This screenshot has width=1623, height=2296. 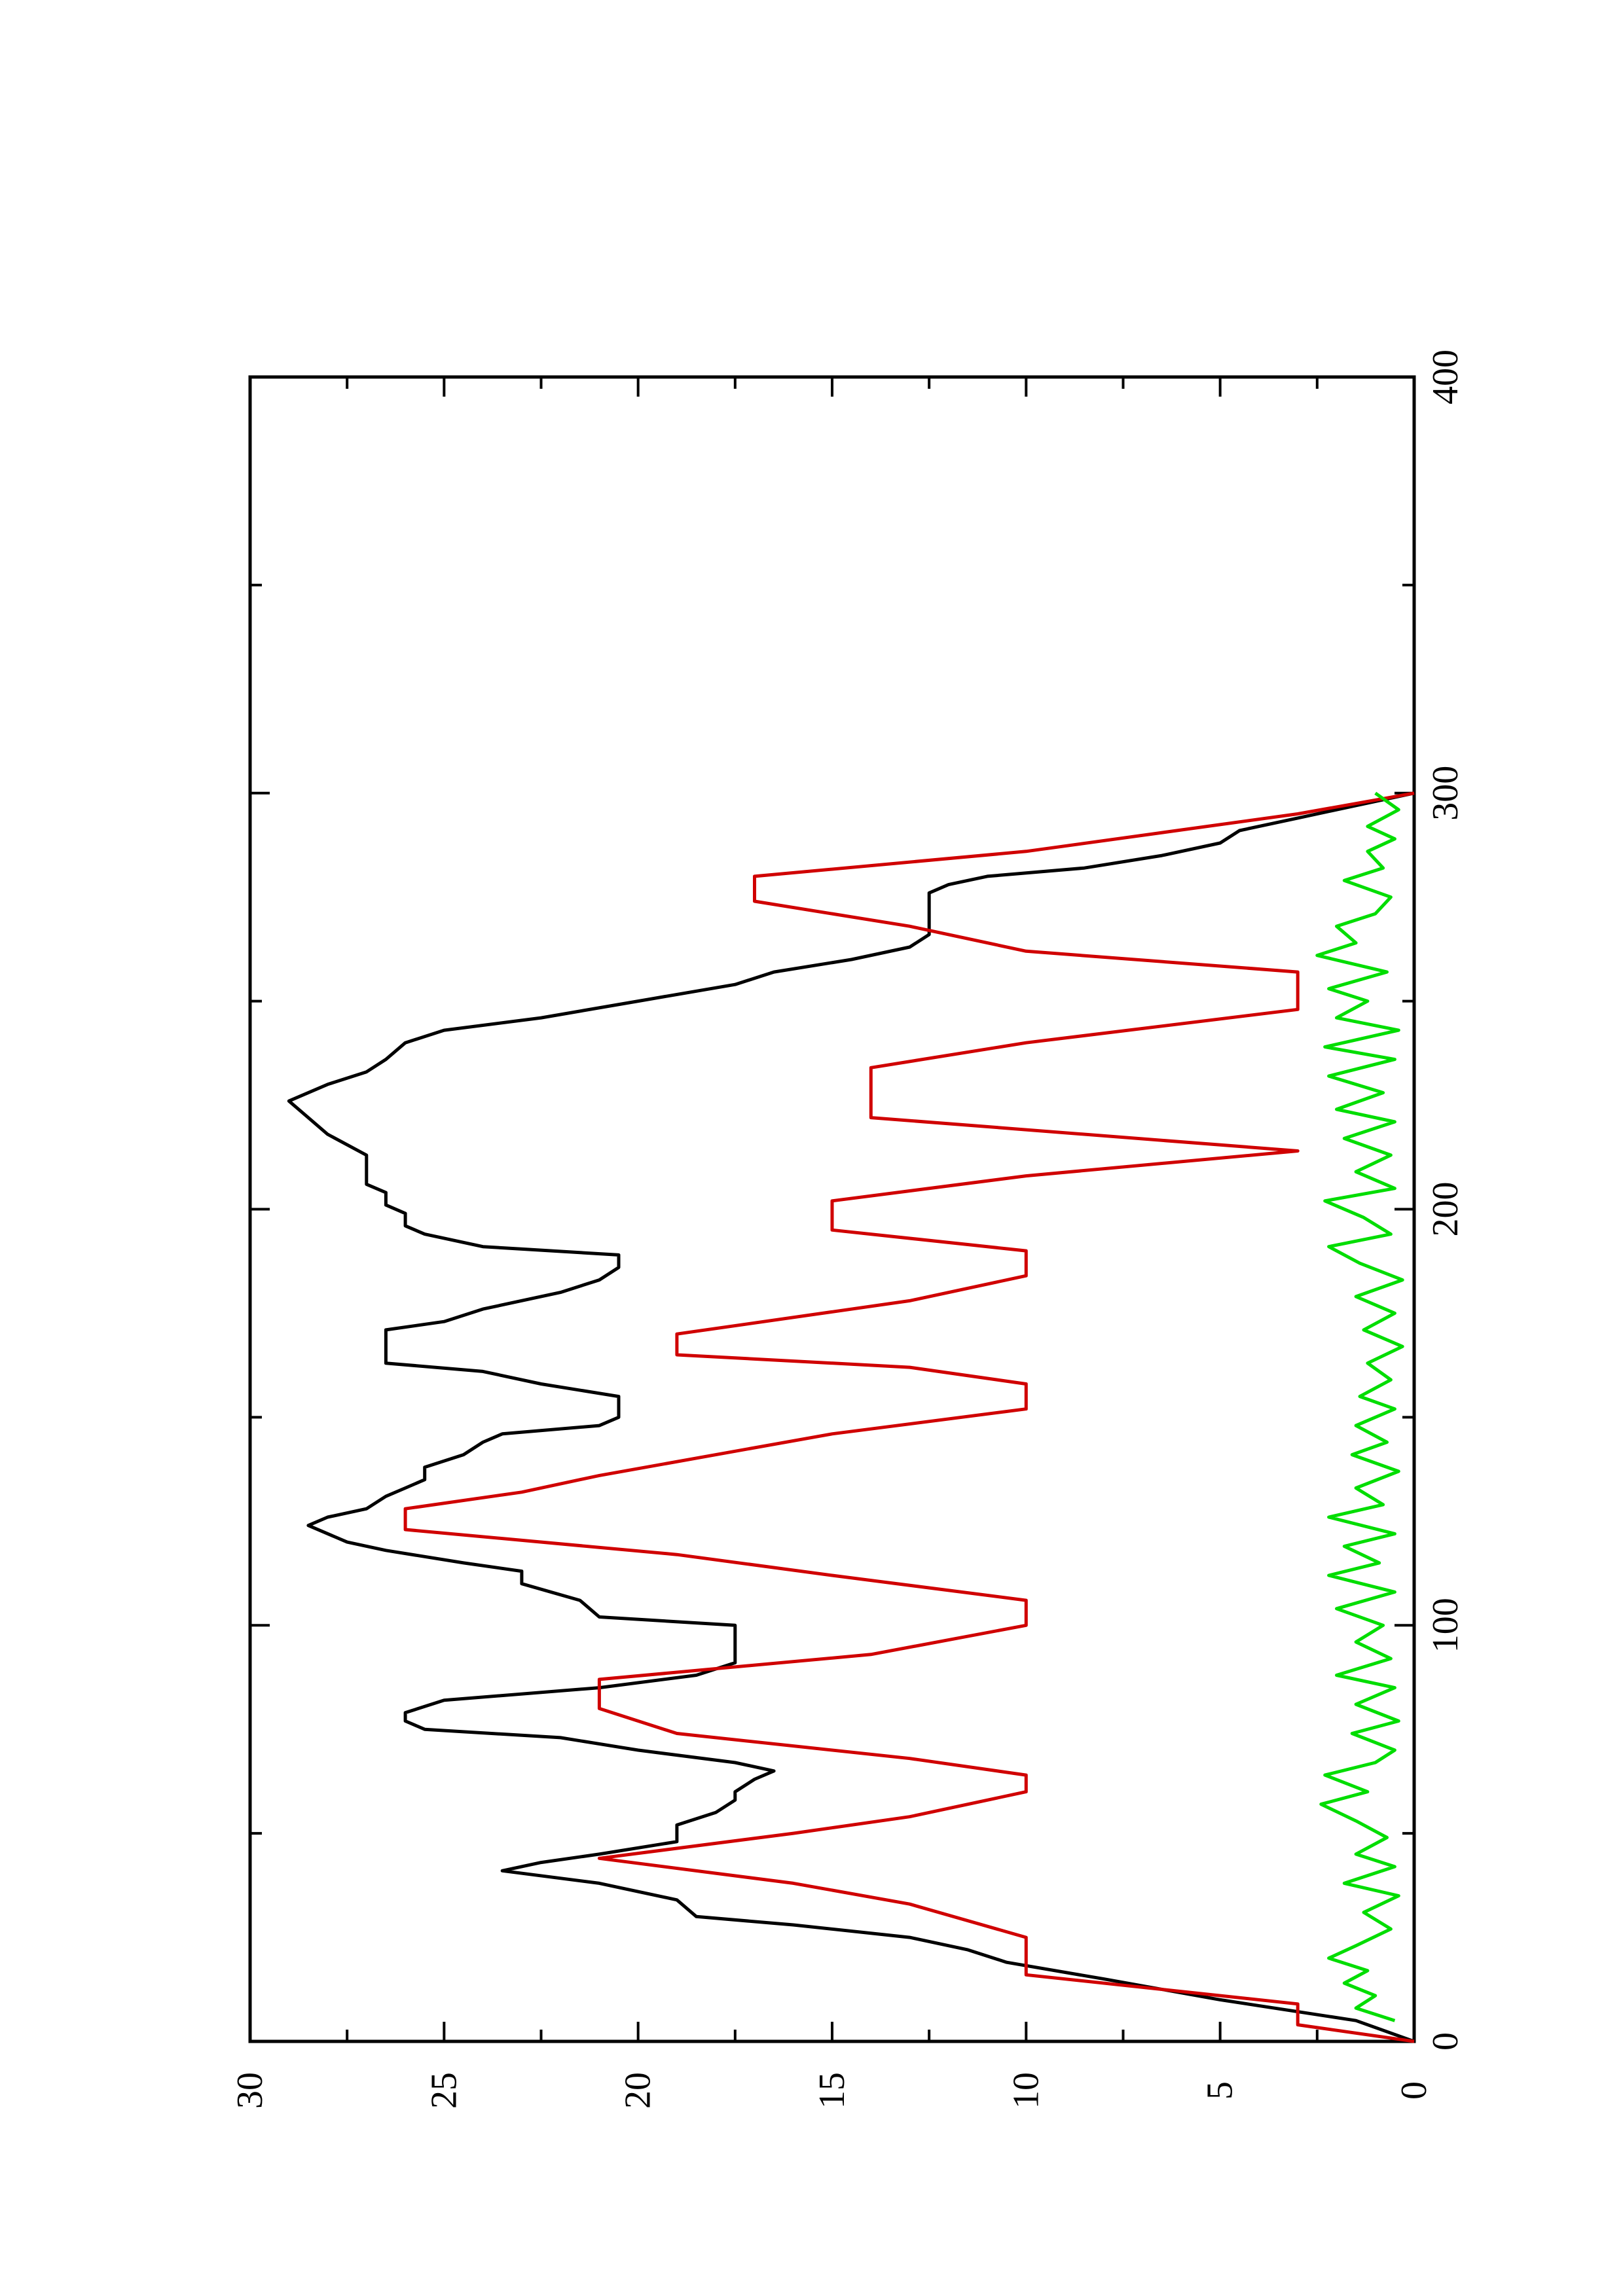 I want to click on x-tick-label: 200, so click(x=1445, y=1209).